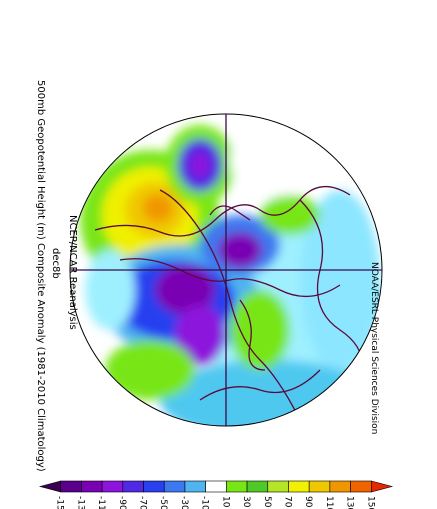 This screenshot has width=437, height=509. What do you see at coordinates (122, 502) in the screenshot?
I see `colorbar-label: -90` at bounding box center [122, 502].